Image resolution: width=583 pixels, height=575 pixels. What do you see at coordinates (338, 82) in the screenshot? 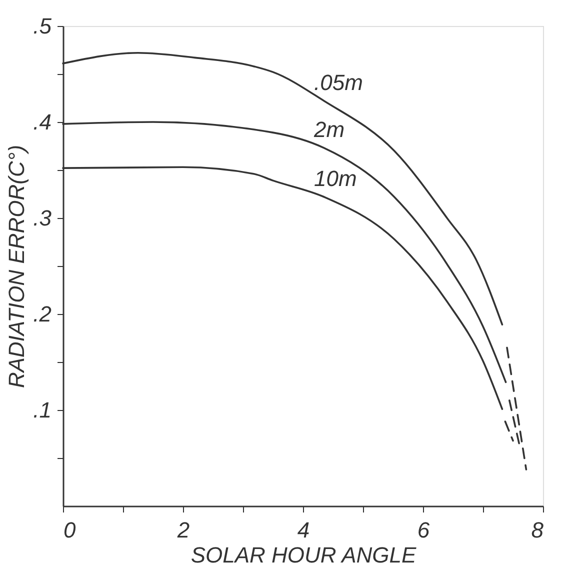
I see `series-label: .05m` at bounding box center [338, 82].